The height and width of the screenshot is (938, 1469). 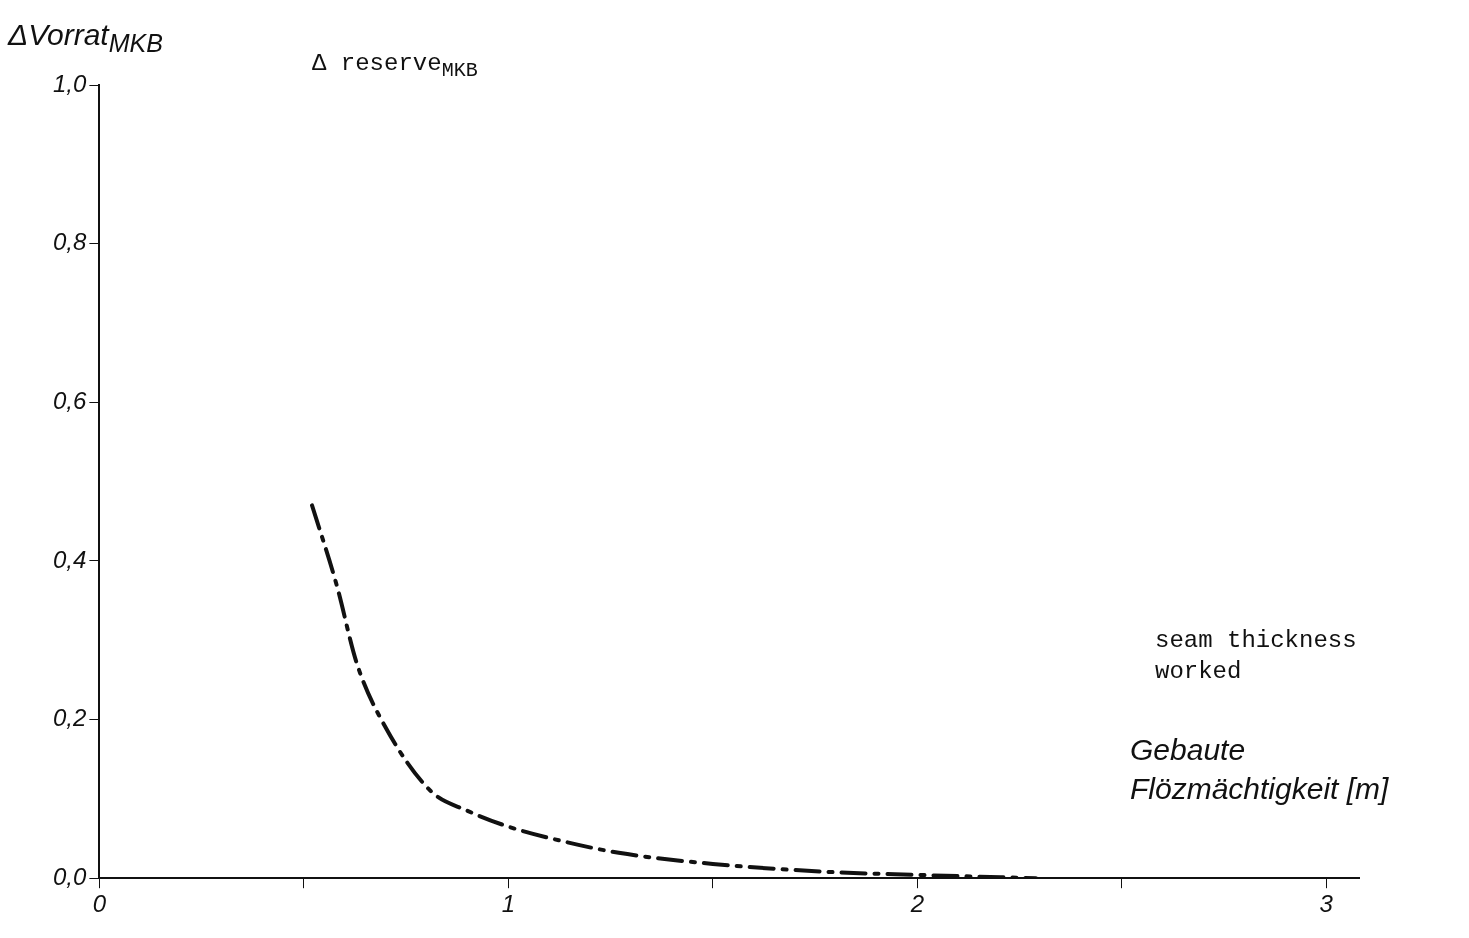 I want to click on y-tick-label: 0,6, so click(x=69, y=400).